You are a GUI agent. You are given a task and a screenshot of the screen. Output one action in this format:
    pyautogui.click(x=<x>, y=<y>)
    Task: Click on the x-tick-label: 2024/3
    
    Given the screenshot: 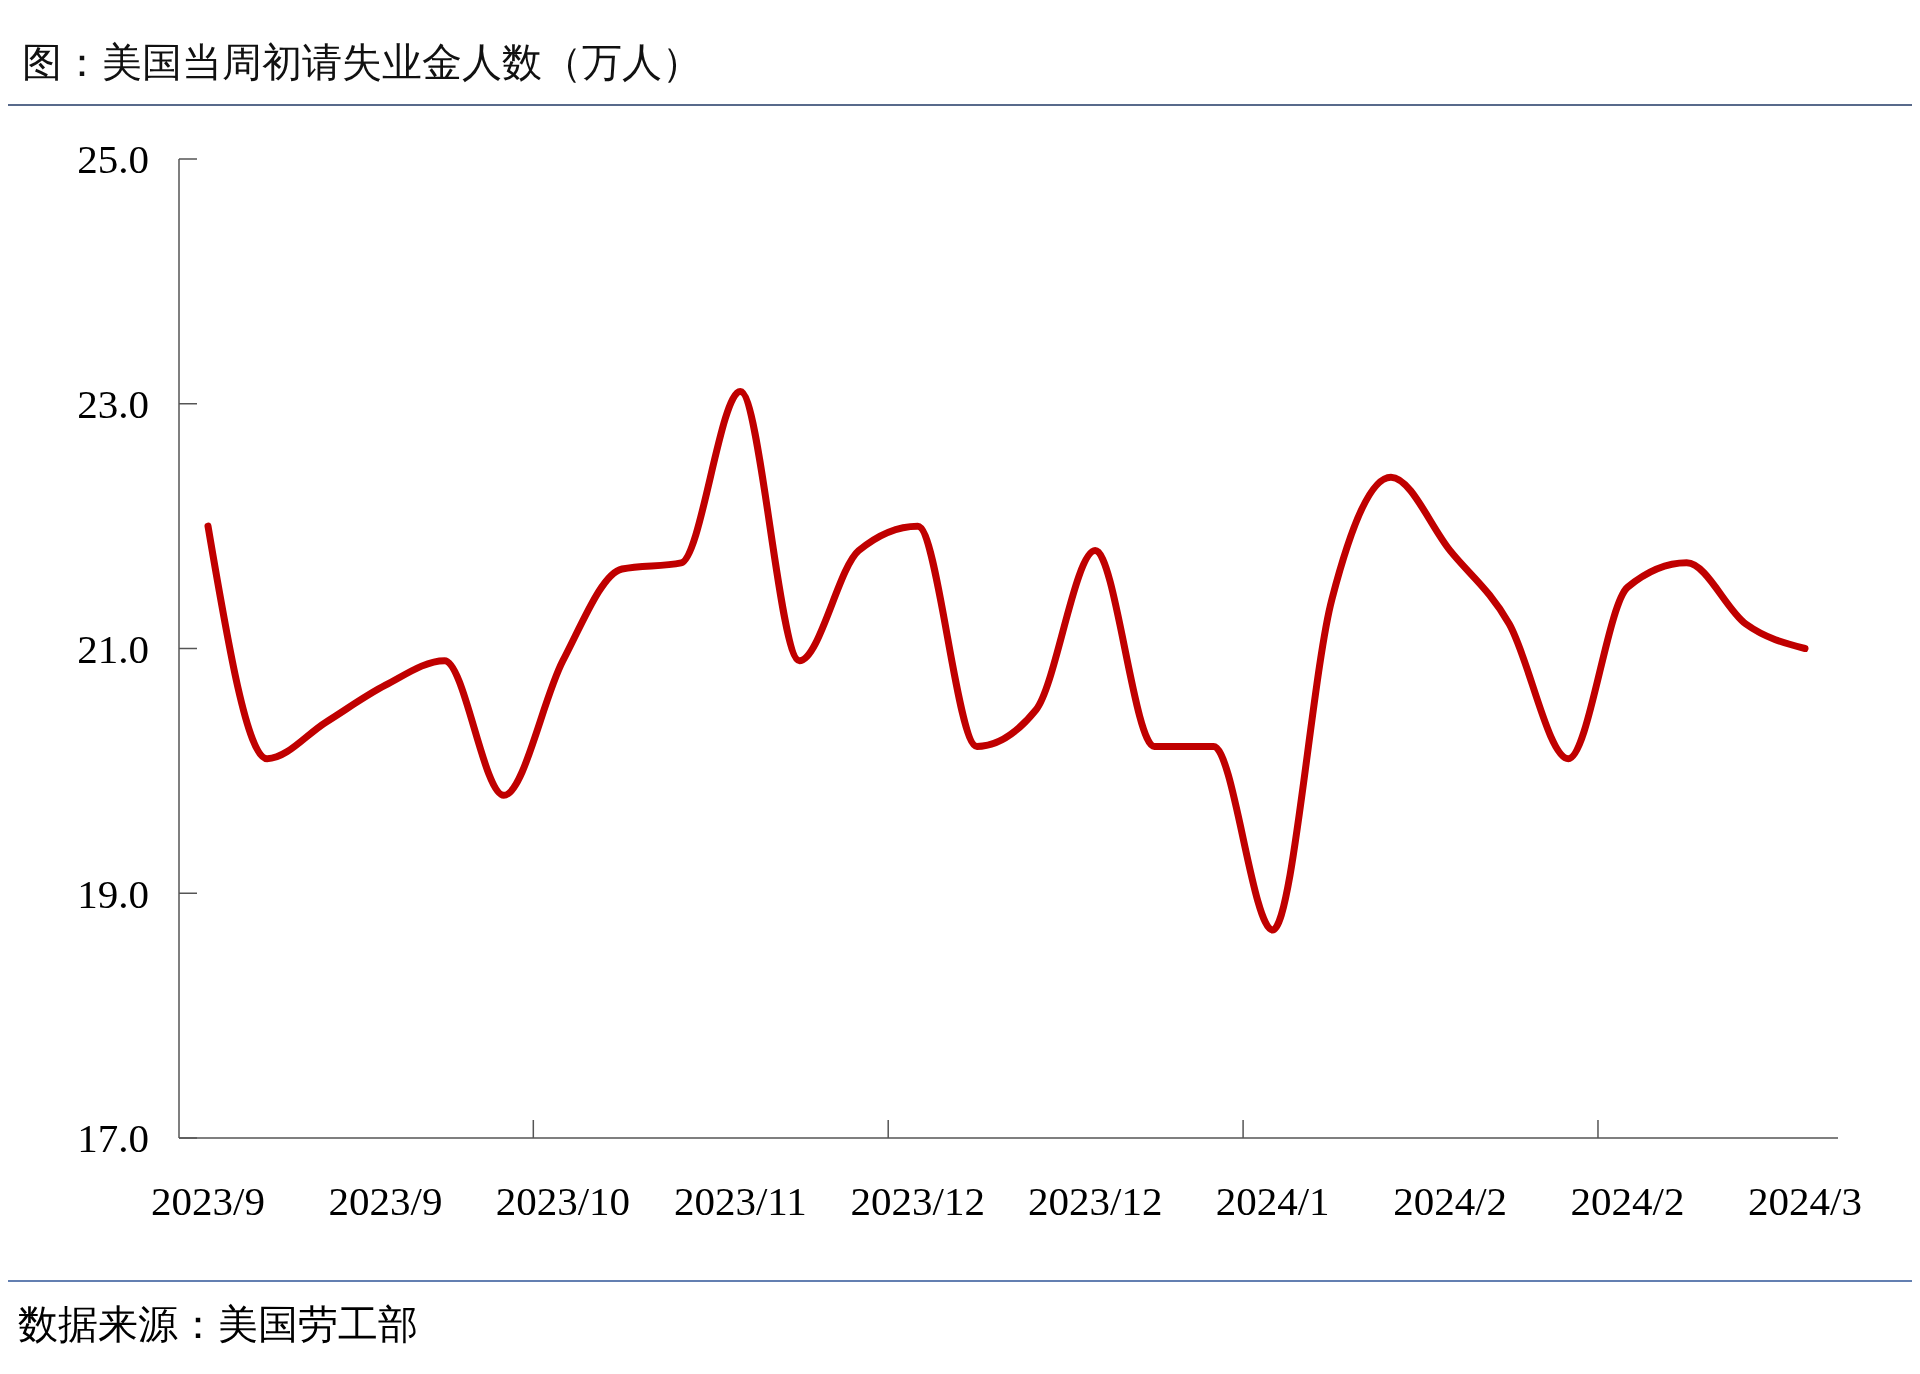 What is the action you would take?
    pyautogui.click(x=1805, y=1201)
    